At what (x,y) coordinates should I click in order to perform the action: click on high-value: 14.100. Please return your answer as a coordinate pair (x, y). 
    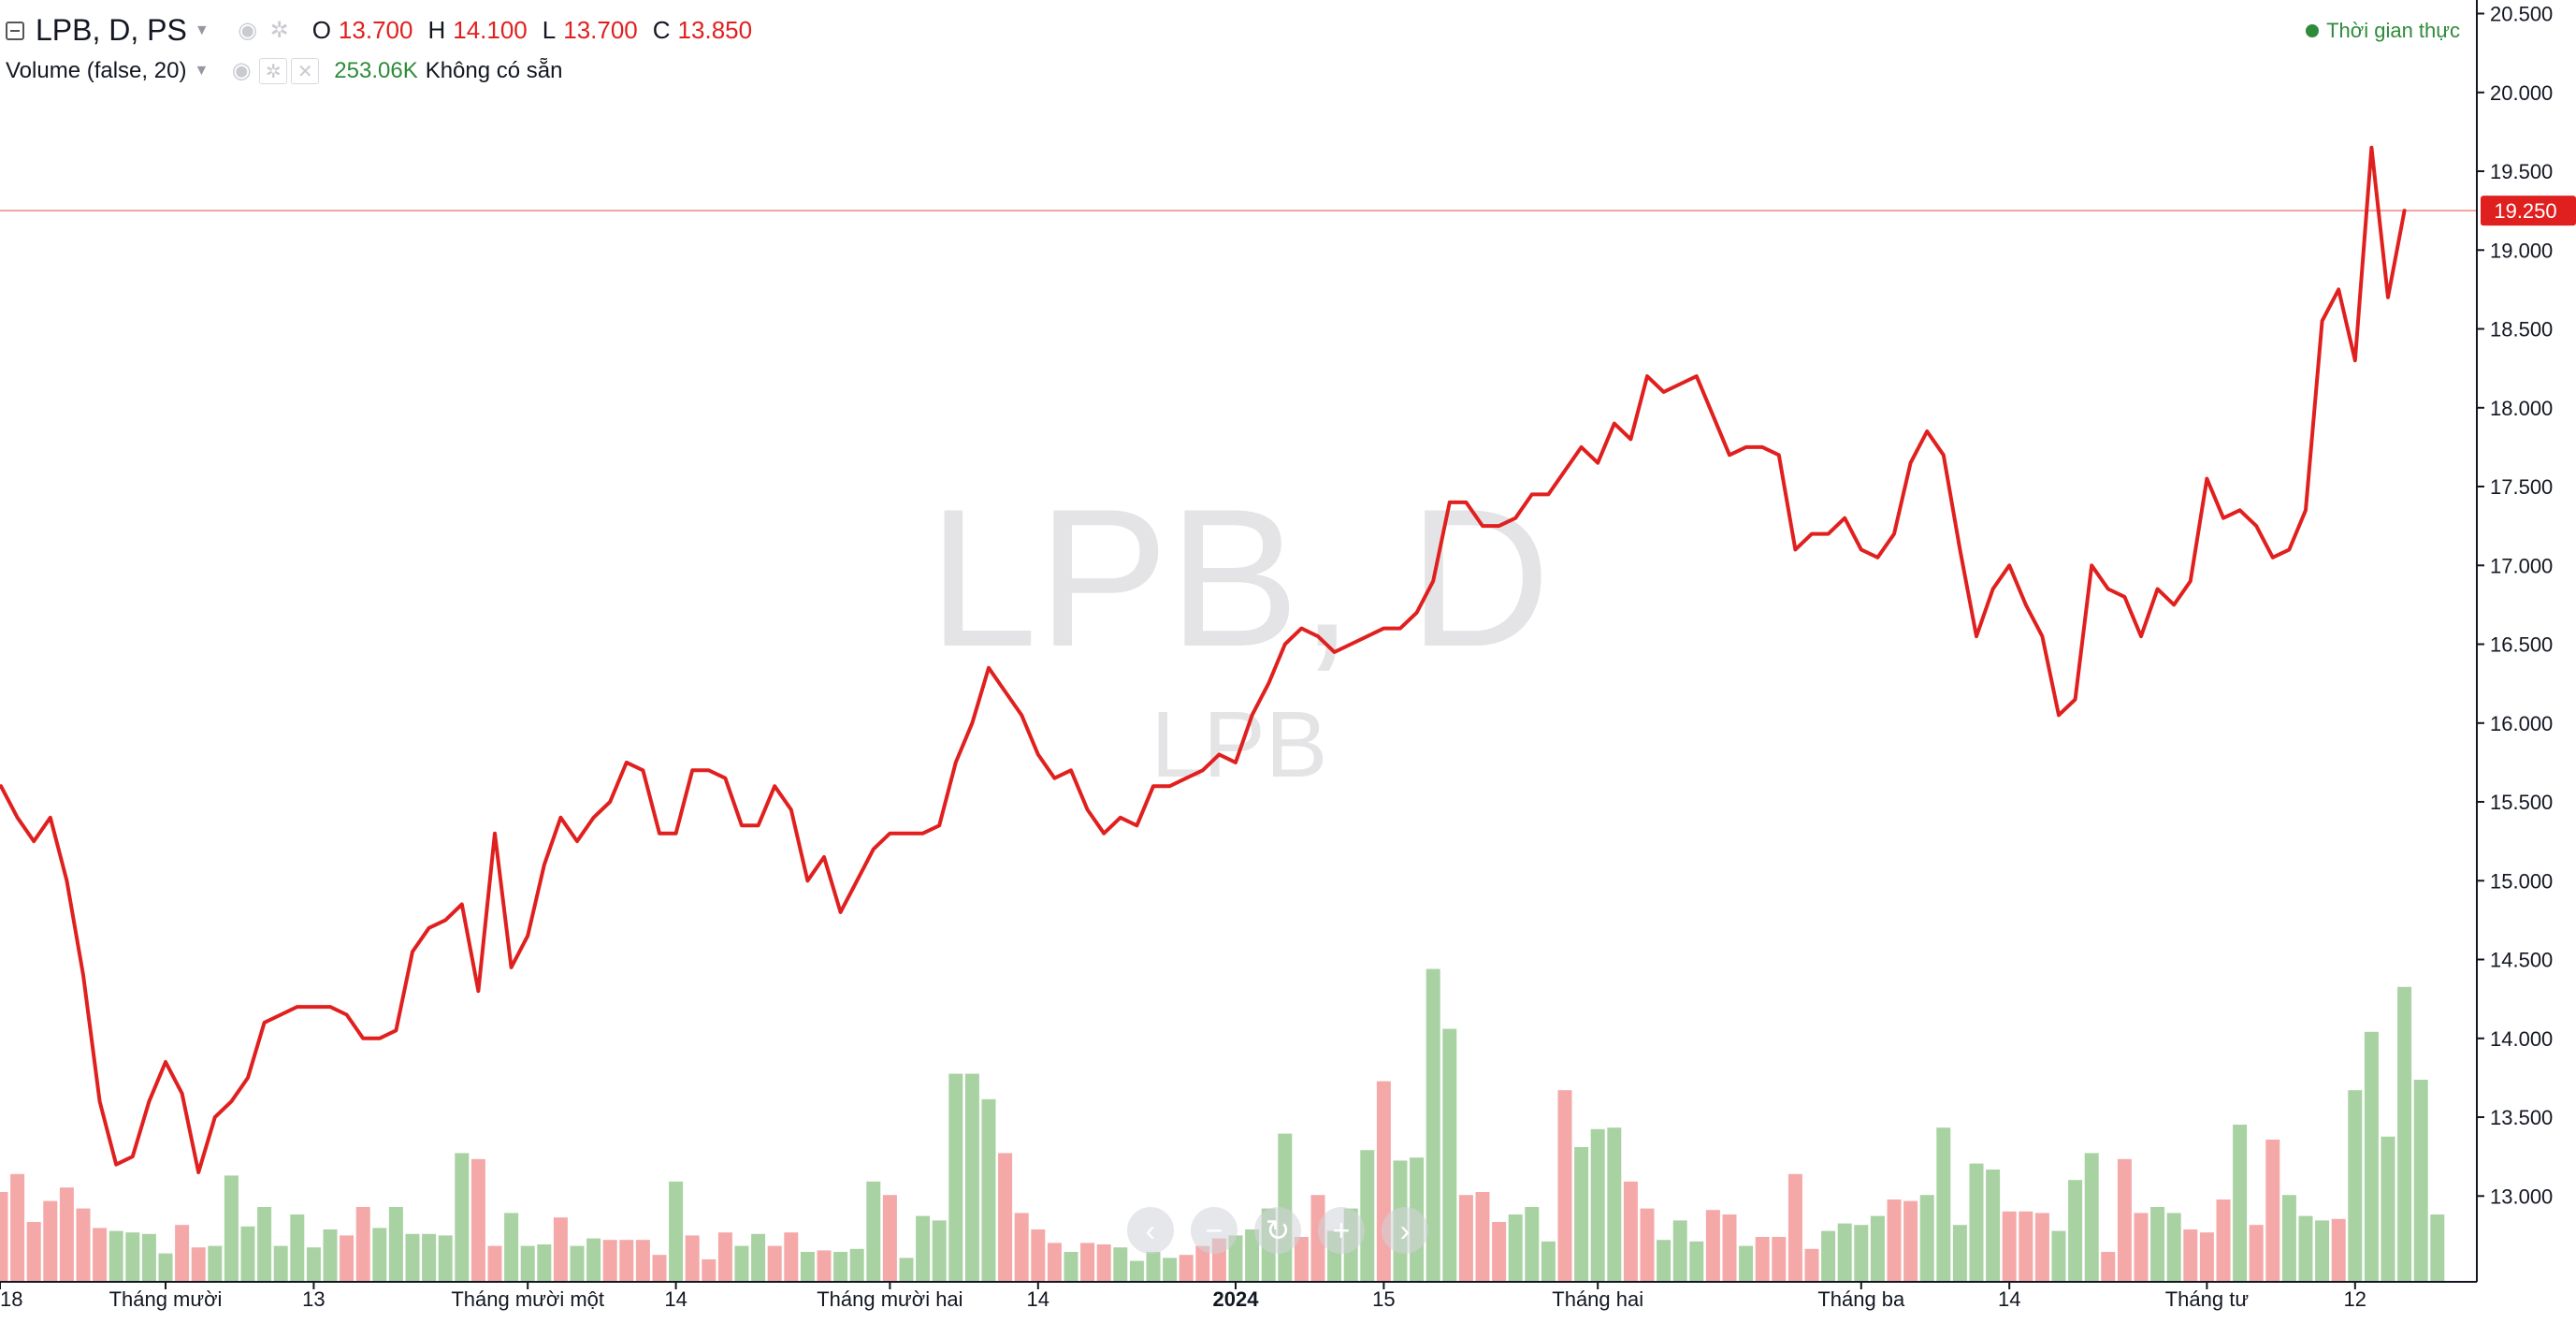
    Looking at the image, I should click on (491, 30).